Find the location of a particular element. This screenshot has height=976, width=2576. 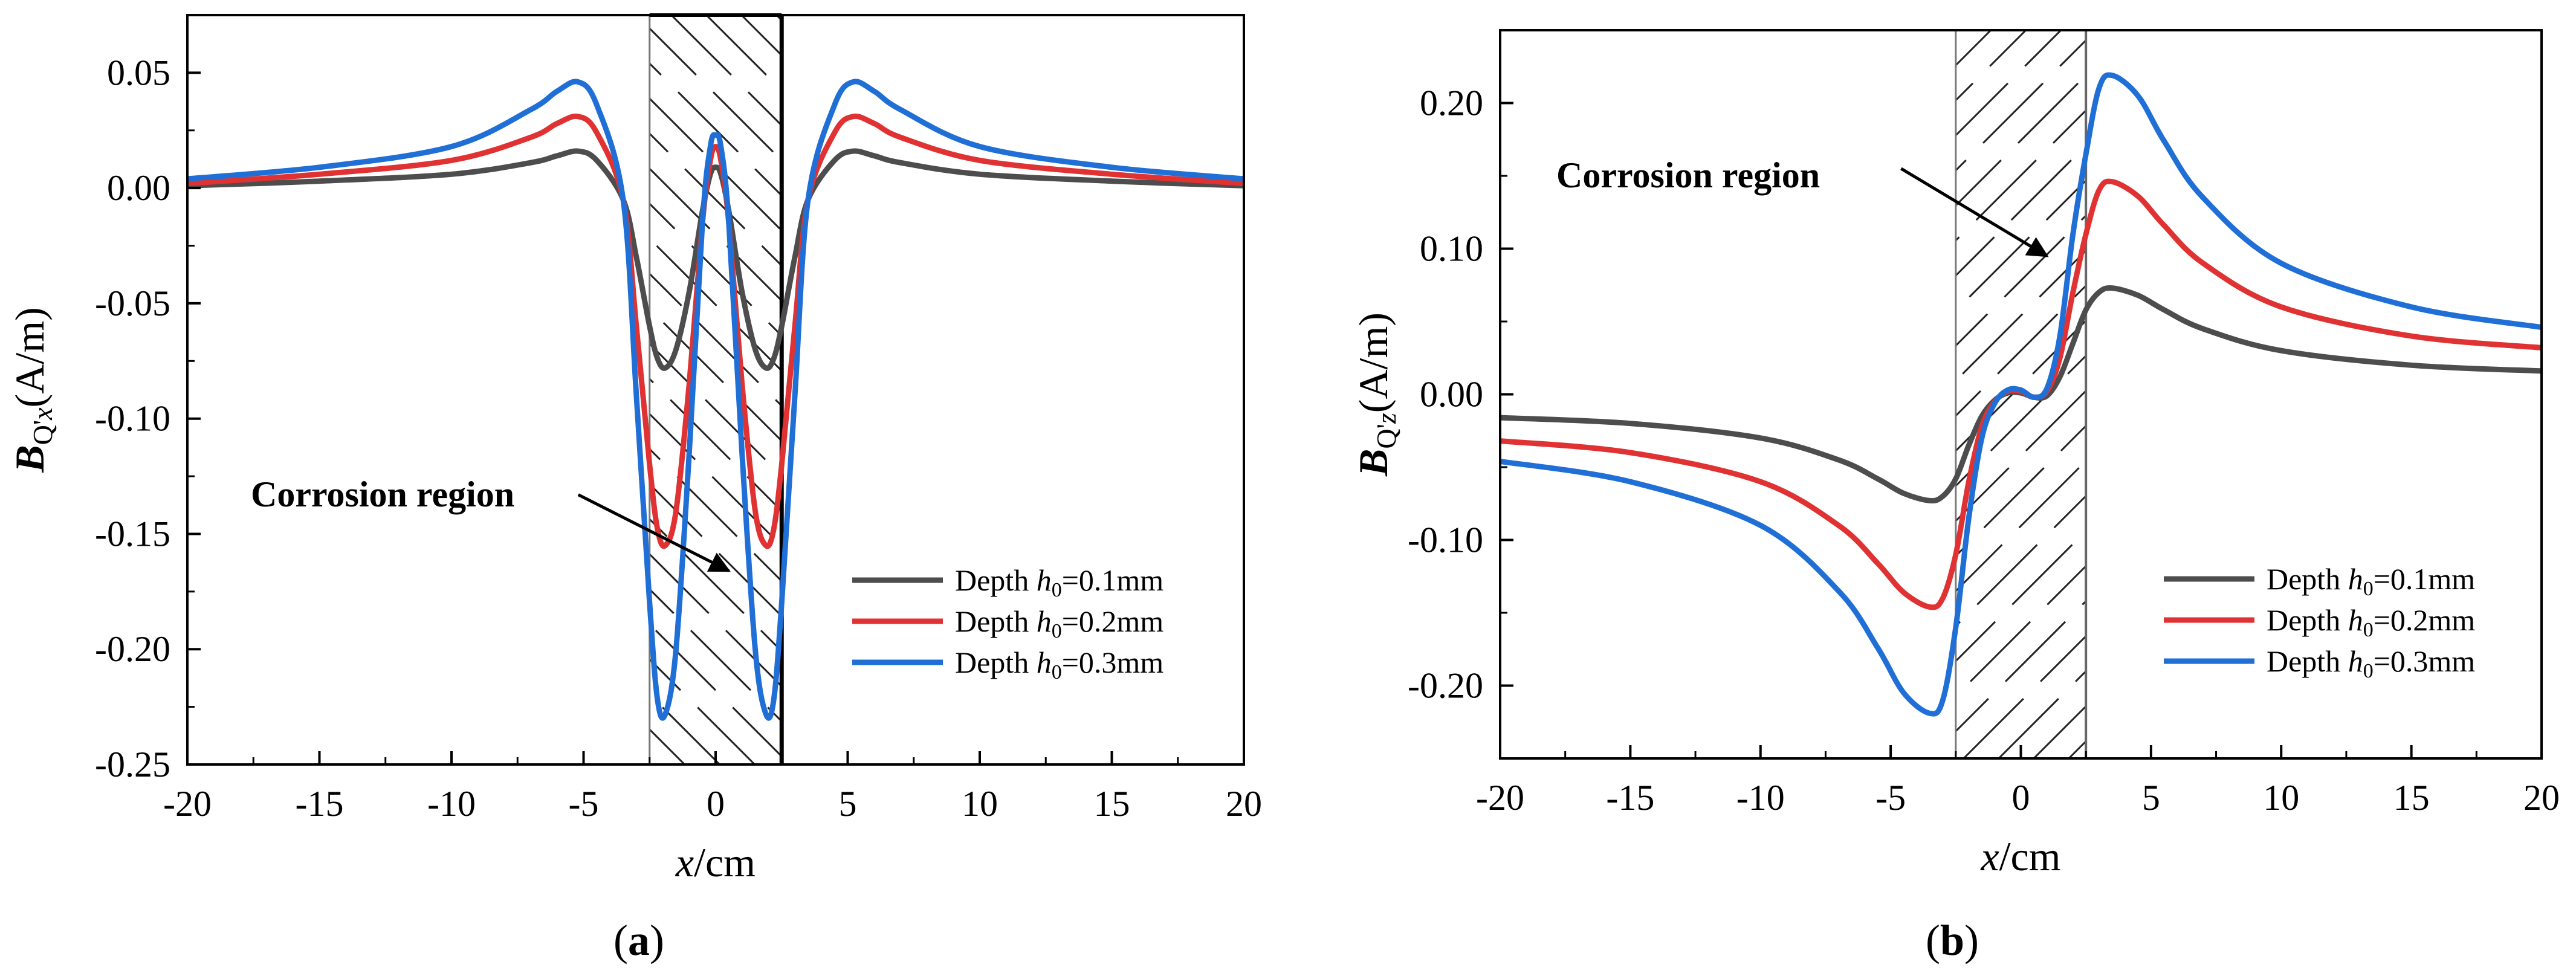

legend-label: Depth h0=0.3mm is located at coordinates (1059, 664).